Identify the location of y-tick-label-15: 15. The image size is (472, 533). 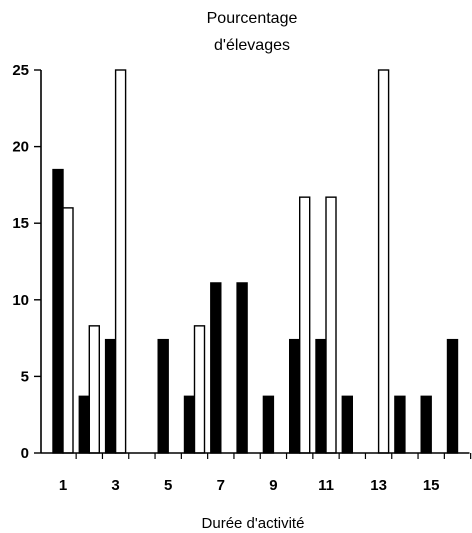
(20, 223).